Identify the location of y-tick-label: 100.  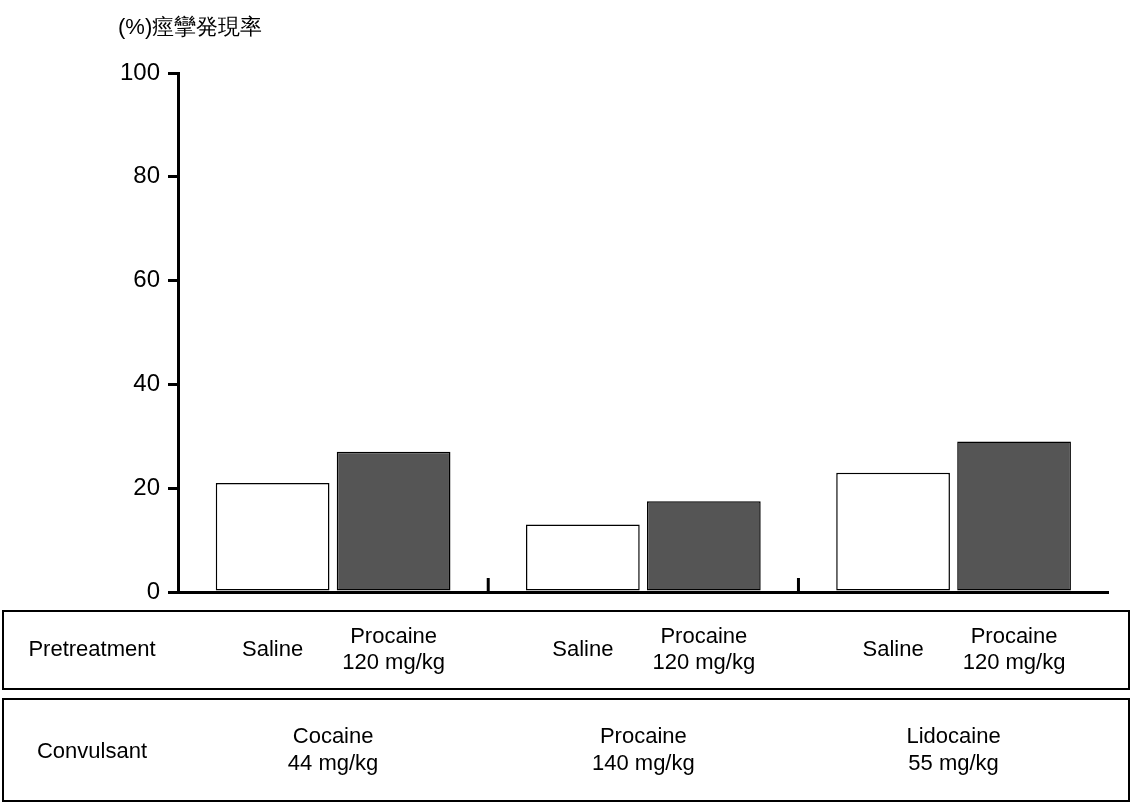
(139, 71).